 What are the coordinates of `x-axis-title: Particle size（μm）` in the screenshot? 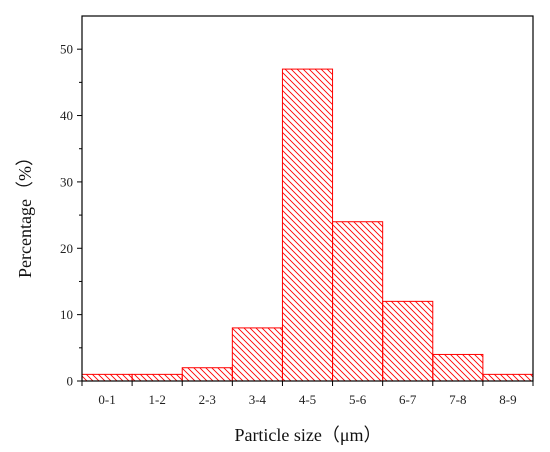 It's located at (307, 435).